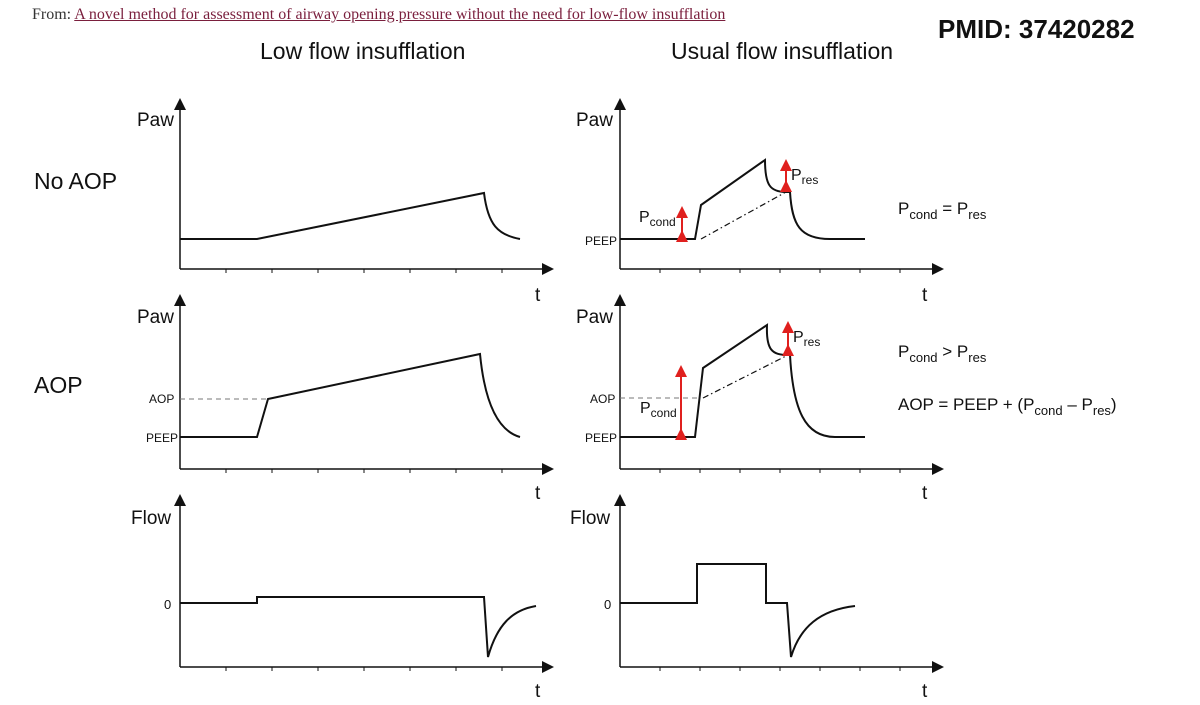 The image size is (1200, 705). Describe the element at coordinates (58, 385) in the screenshot. I see `row-label-aop: AOP` at that location.